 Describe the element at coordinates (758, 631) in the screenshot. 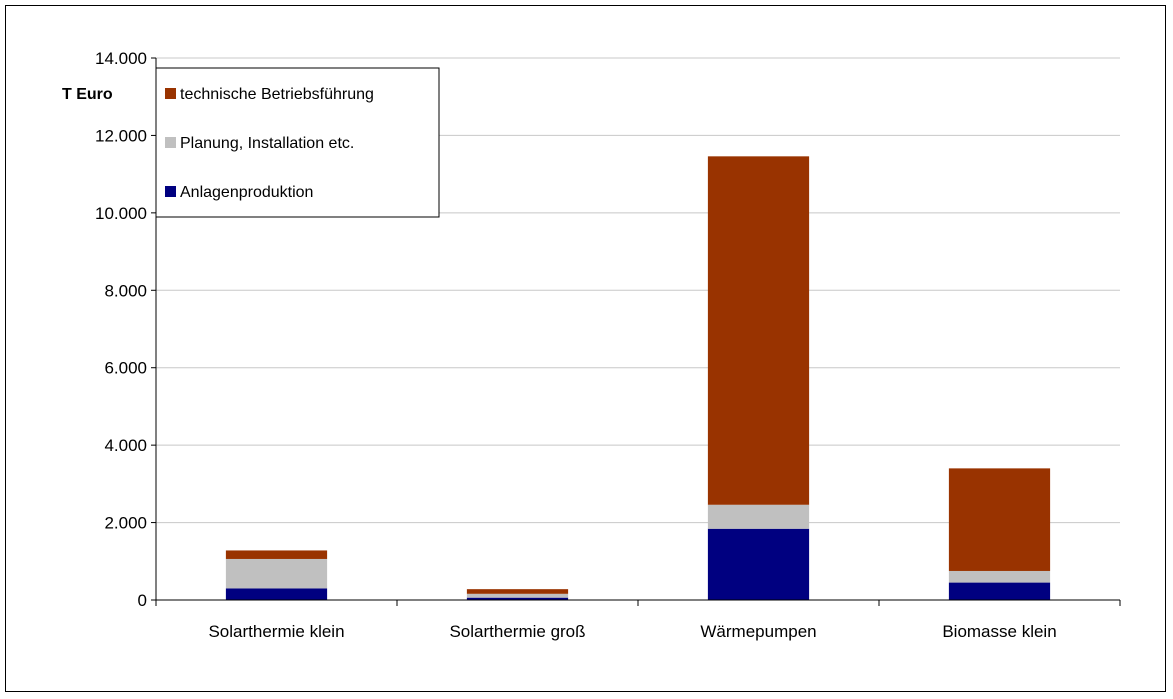

I see `x-tick-label: Wärmepumpen` at that location.